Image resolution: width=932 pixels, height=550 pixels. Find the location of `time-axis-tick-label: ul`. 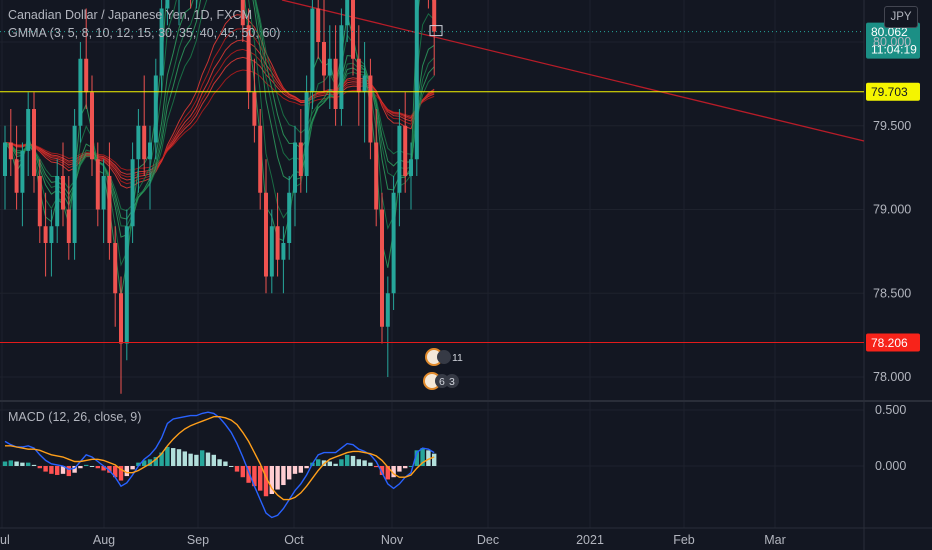

time-axis-tick-label: ul is located at coordinates (5, 540).